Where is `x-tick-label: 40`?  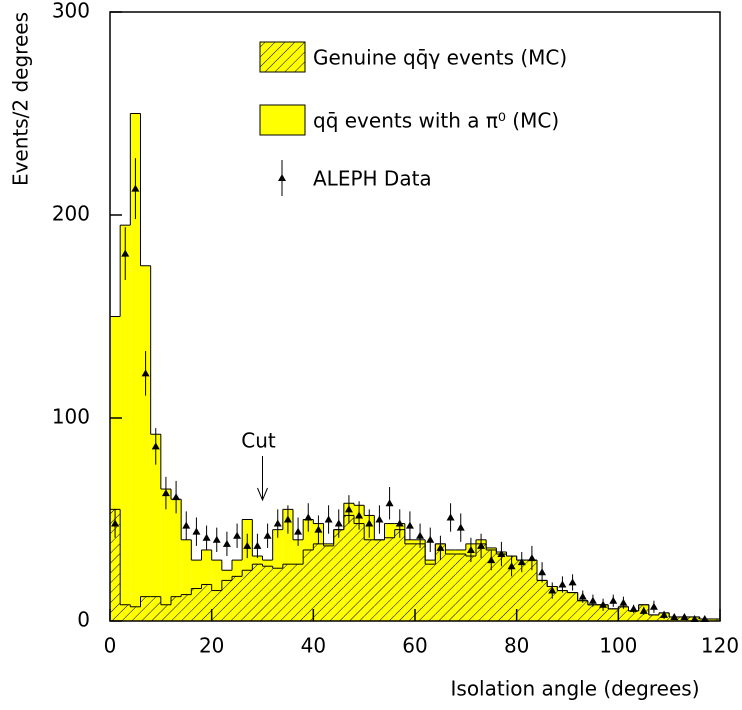
x-tick-label: 40 is located at coordinates (313, 646).